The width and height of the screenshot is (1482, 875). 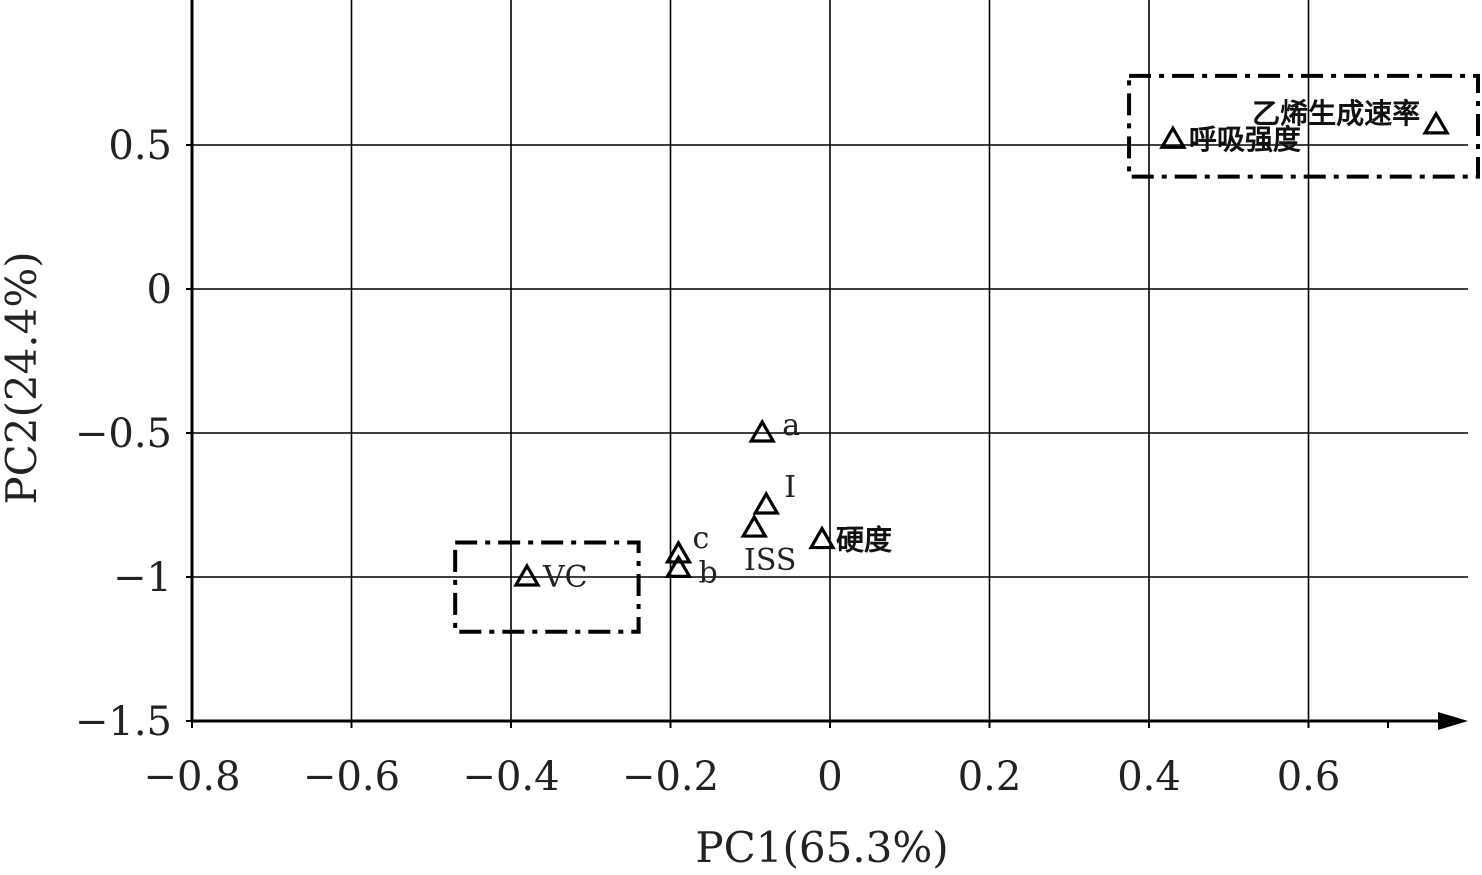 I want to click on x-tick-label: −0.6, so click(x=351, y=777).